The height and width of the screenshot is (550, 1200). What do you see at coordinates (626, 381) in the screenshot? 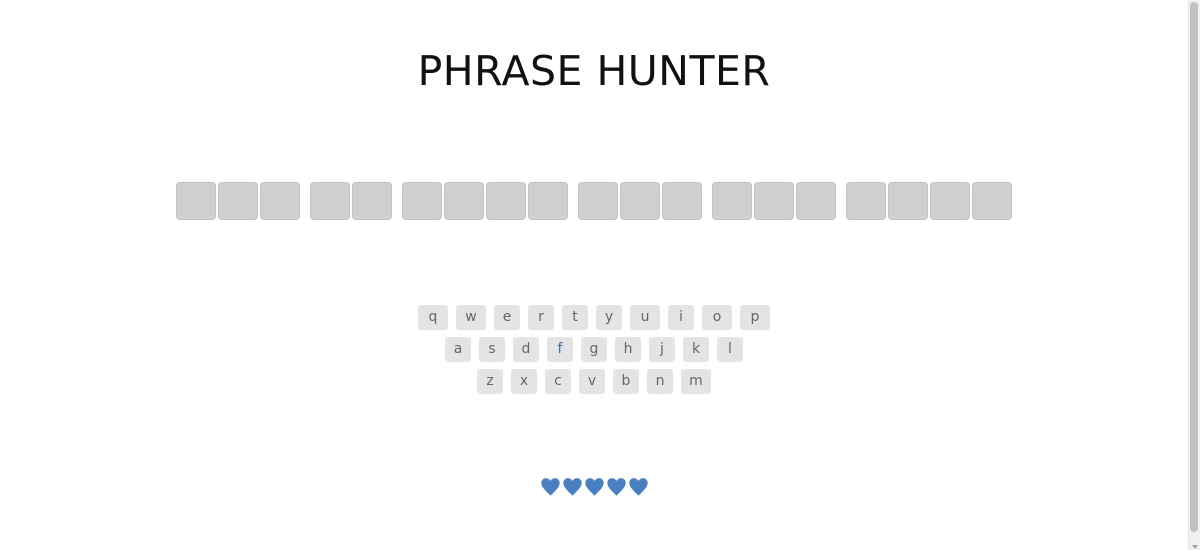
I see `key-b: b` at bounding box center [626, 381].